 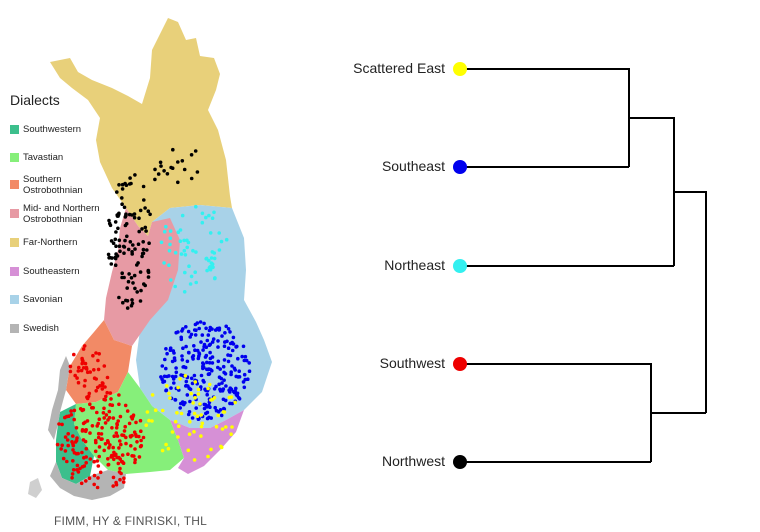 What do you see at coordinates (75, 444) in the screenshot?
I see `region-southwestern` at bounding box center [75, 444].